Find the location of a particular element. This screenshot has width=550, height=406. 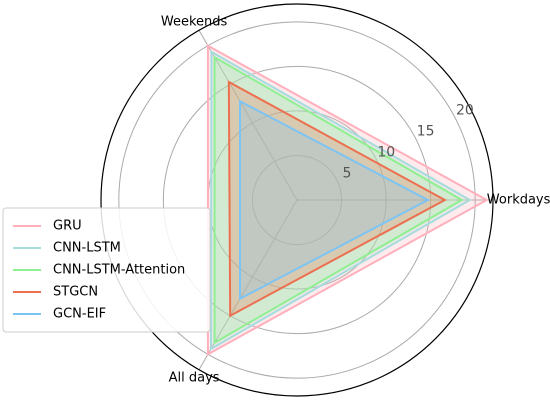

category-label: Workdays is located at coordinates (518, 200).